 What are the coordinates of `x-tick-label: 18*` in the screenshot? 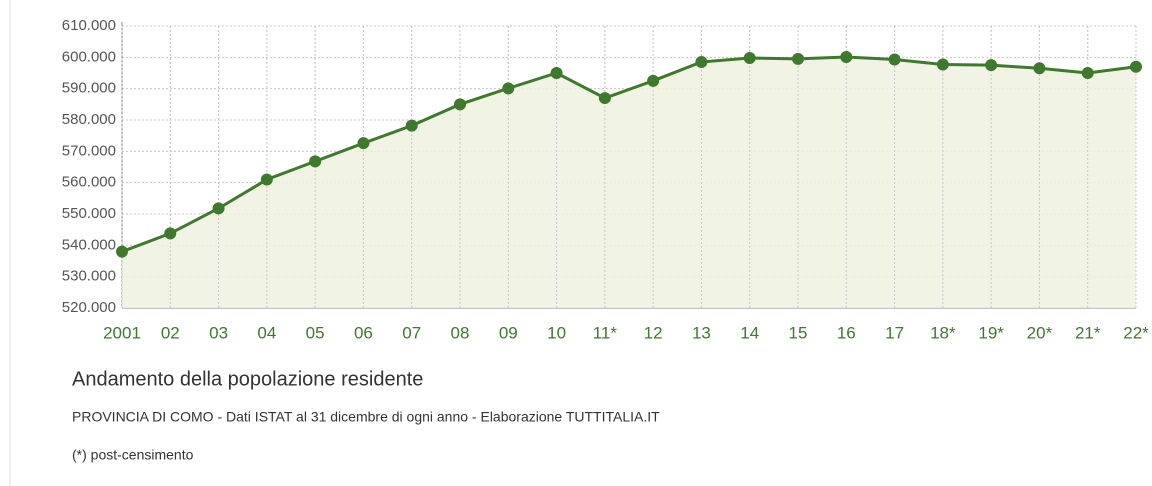 It's located at (943, 332).